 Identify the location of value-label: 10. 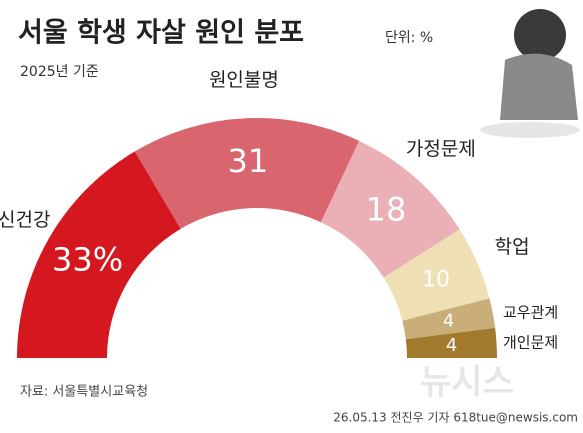
(436, 280).